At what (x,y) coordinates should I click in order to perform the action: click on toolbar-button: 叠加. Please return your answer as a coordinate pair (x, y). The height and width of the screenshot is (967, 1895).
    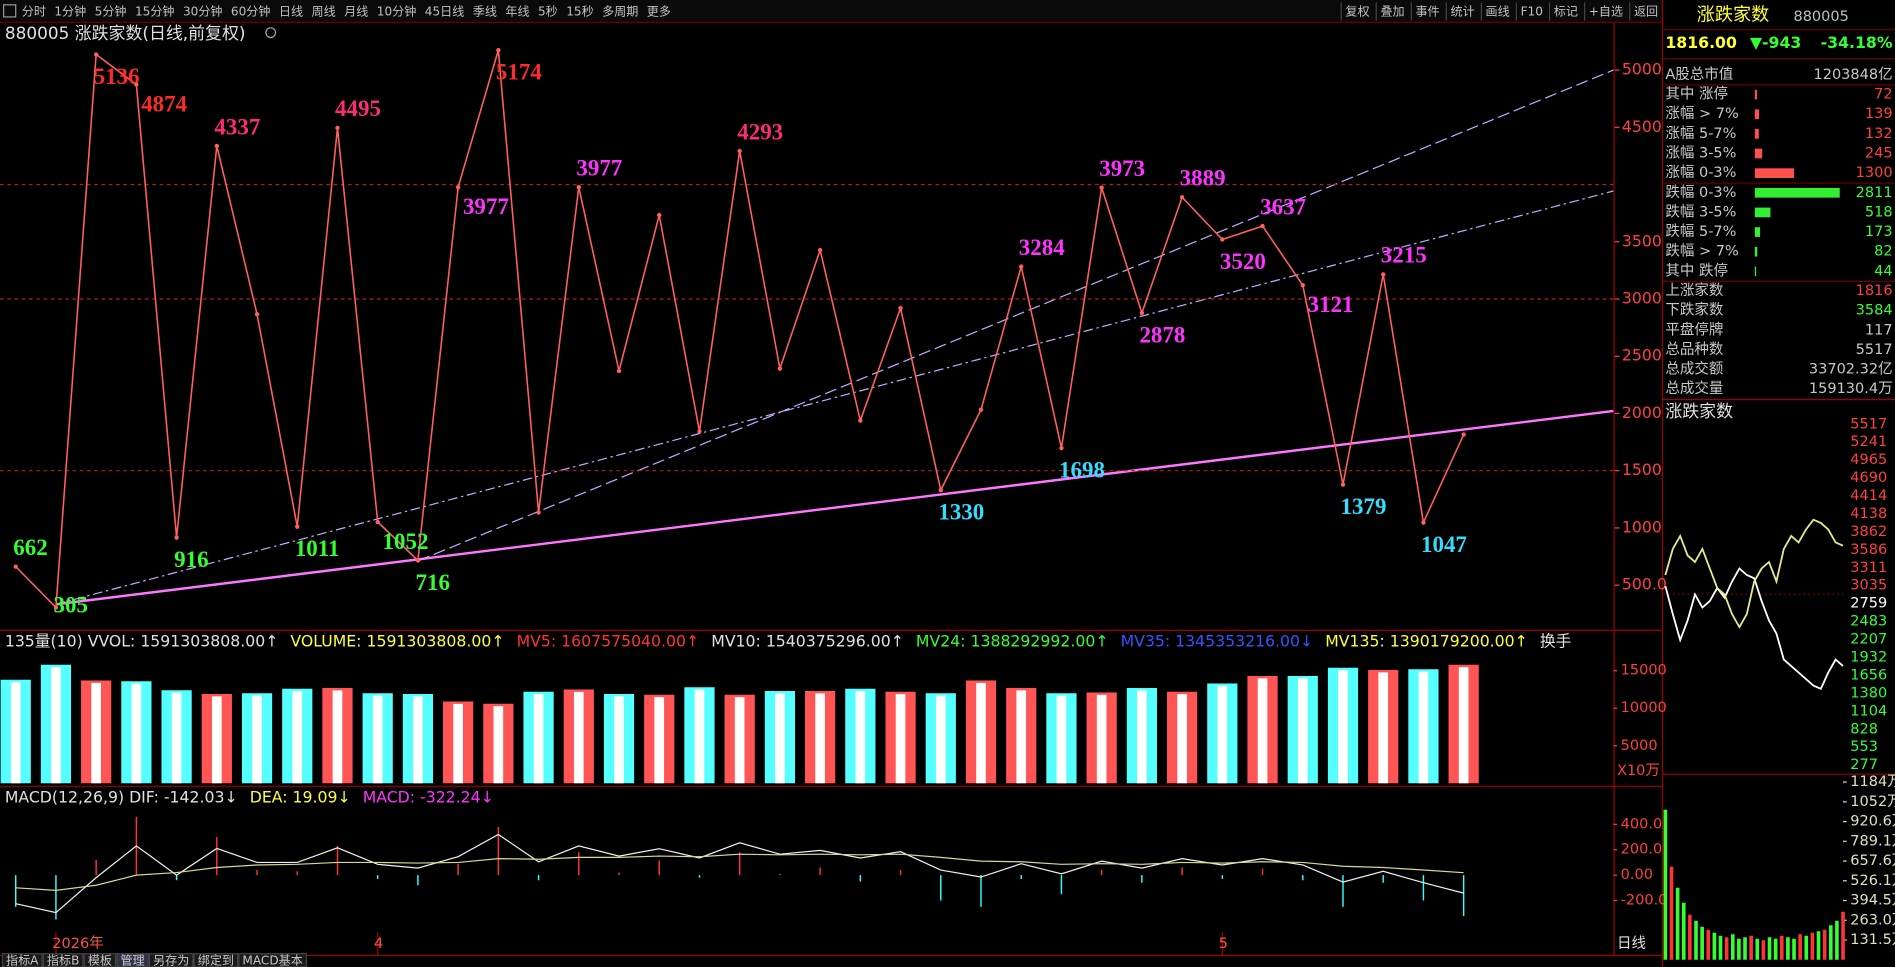
    Looking at the image, I should click on (1392, 12).